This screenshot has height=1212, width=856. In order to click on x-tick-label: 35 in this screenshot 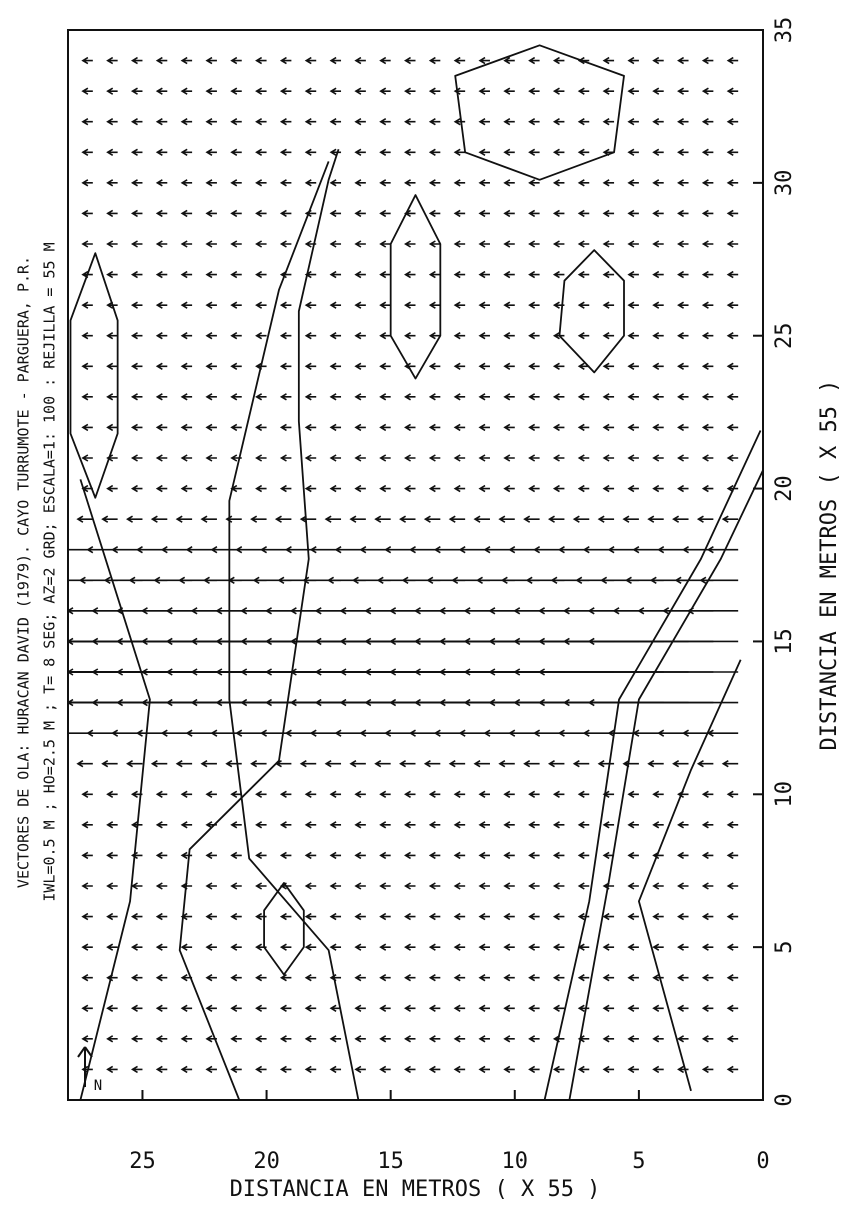, I will do `click(784, 30)`.